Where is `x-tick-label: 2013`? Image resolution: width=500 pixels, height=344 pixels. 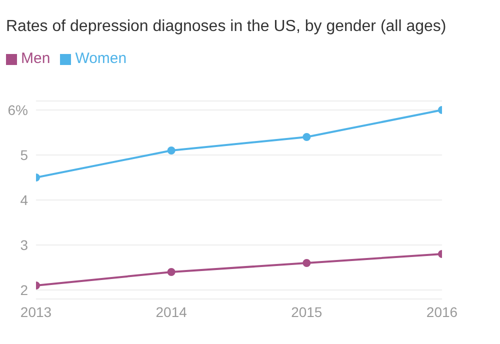 x-tick-label: 2013 is located at coordinates (36, 312).